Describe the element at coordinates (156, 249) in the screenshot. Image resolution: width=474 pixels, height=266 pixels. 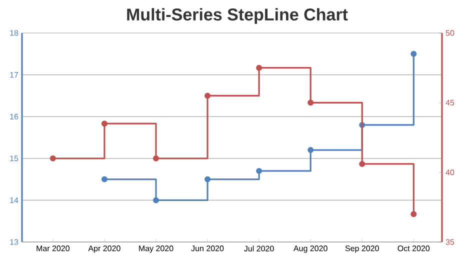
I see `x-tick-label: May 2020` at that location.